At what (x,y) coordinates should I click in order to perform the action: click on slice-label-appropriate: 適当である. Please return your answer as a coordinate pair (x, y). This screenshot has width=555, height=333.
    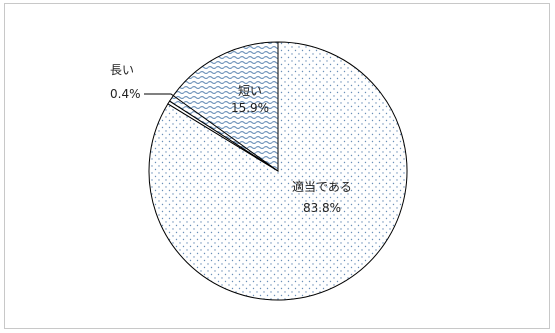
    Looking at the image, I should click on (322, 186).